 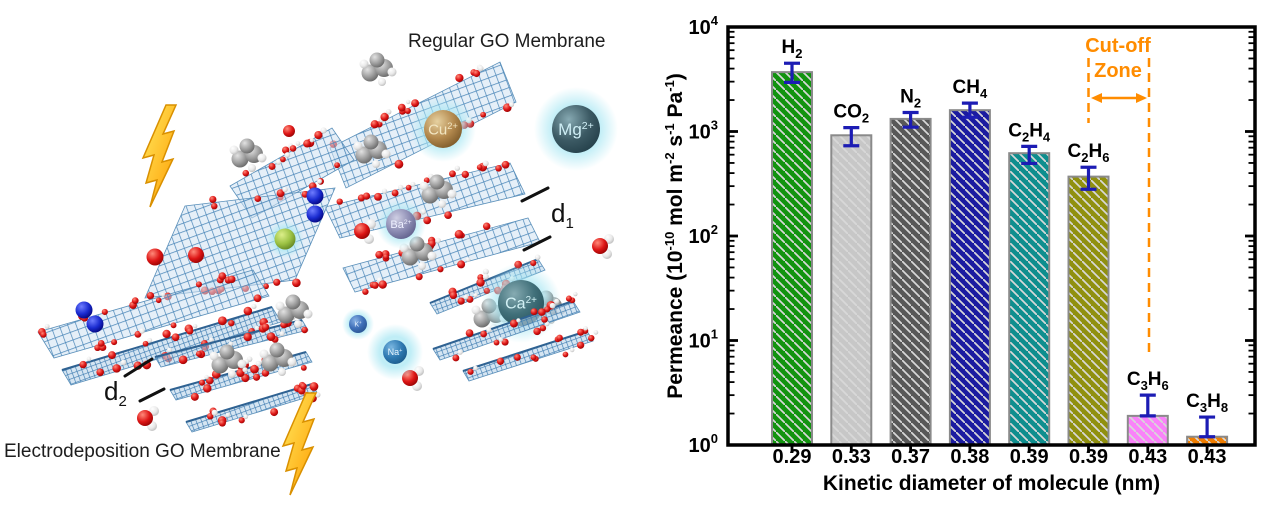 I want to click on ion-ba: Ba2+, so click(x=401, y=224).